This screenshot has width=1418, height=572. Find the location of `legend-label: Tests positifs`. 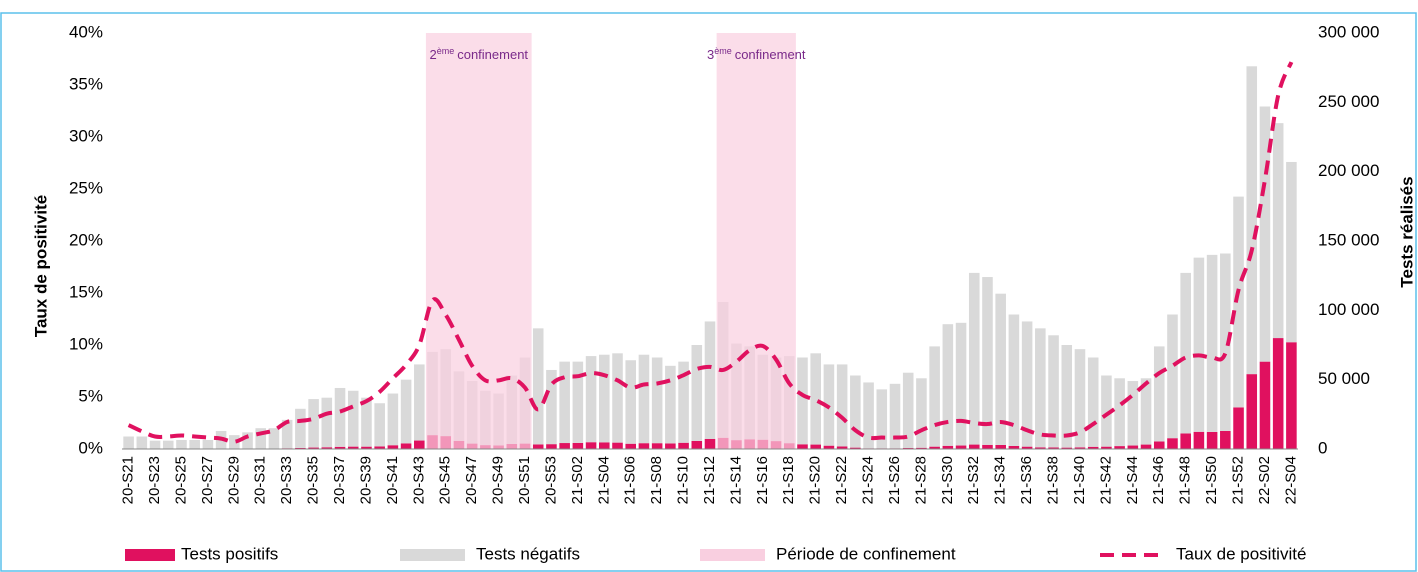

legend-label: Tests positifs is located at coordinates (229, 553).